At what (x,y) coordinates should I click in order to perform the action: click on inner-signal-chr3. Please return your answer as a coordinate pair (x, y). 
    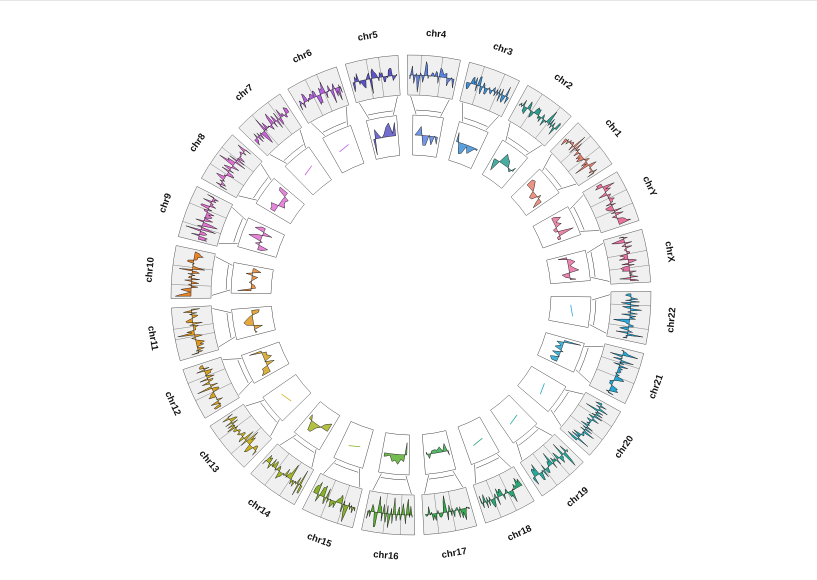
    Looking at the image, I should click on (467, 143).